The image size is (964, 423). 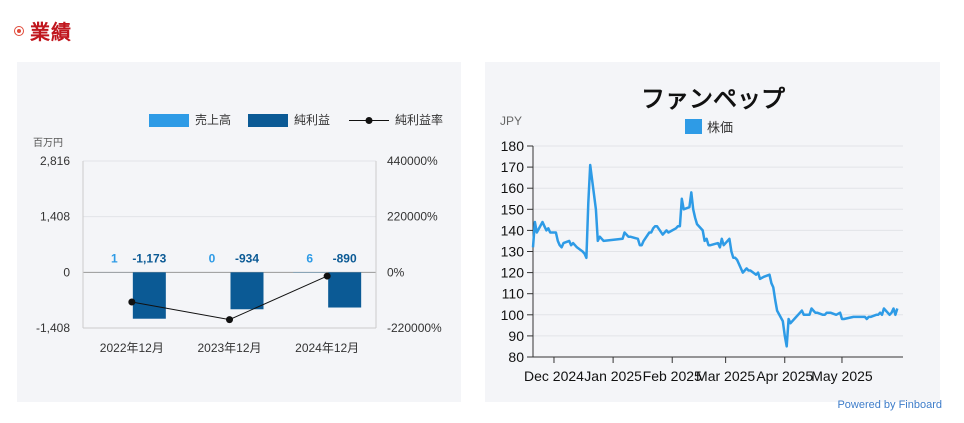 What do you see at coordinates (312, 120) in the screenshot?
I see `legend-label-net-income: 純利益` at bounding box center [312, 120].